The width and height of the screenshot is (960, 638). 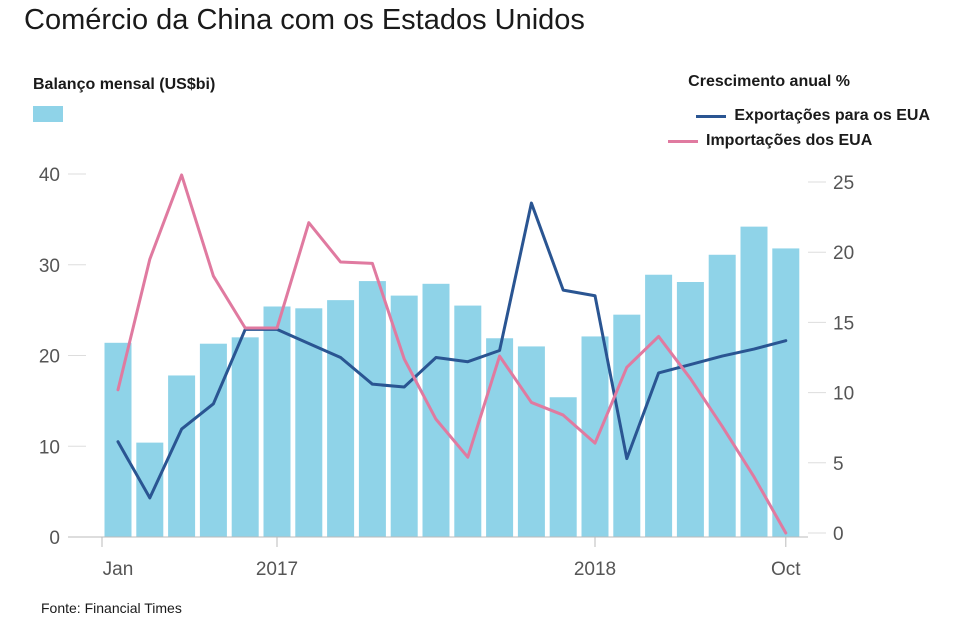 What do you see at coordinates (48, 114) in the screenshot?
I see `bar-legend-swatch` at bounding box center [48, 114].